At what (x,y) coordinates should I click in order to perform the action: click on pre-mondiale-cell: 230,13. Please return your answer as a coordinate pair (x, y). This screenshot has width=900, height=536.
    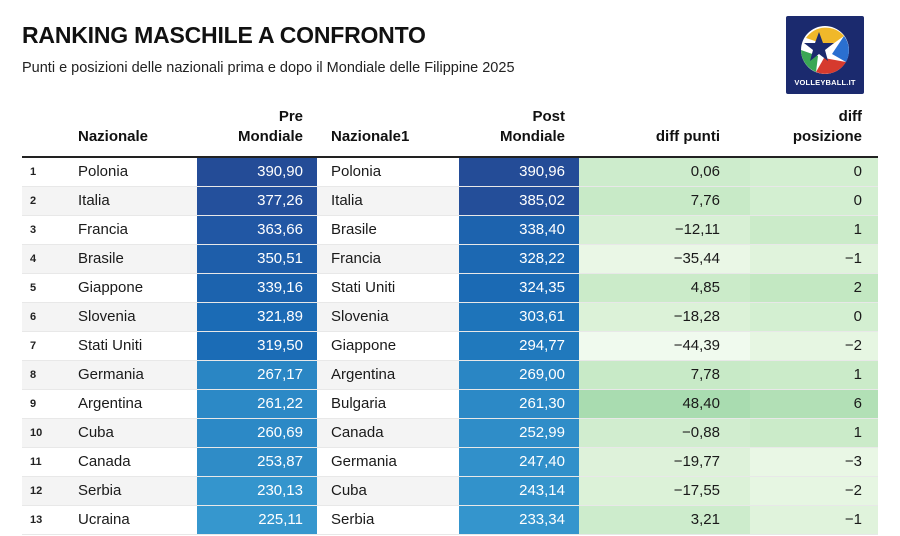
    Looking at the image, I should click on (257, 491).